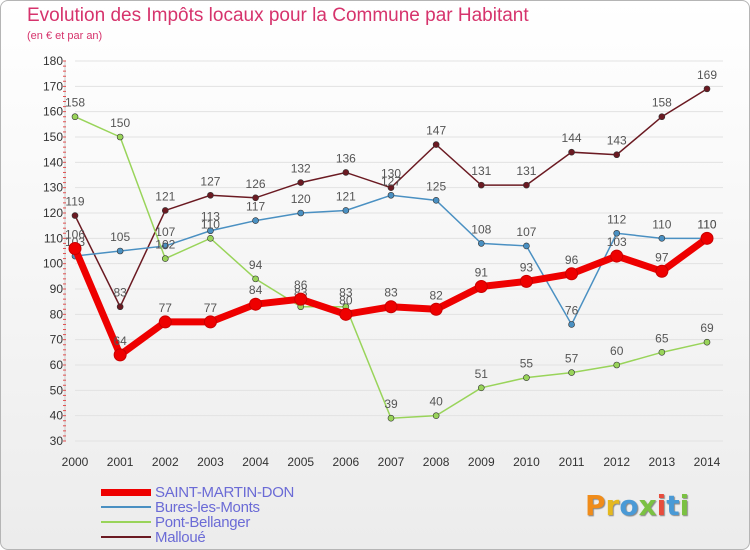 The height and width of the screenshot is (550, 750). I want to click on data-label-malloue: 158, so click(662, 103).